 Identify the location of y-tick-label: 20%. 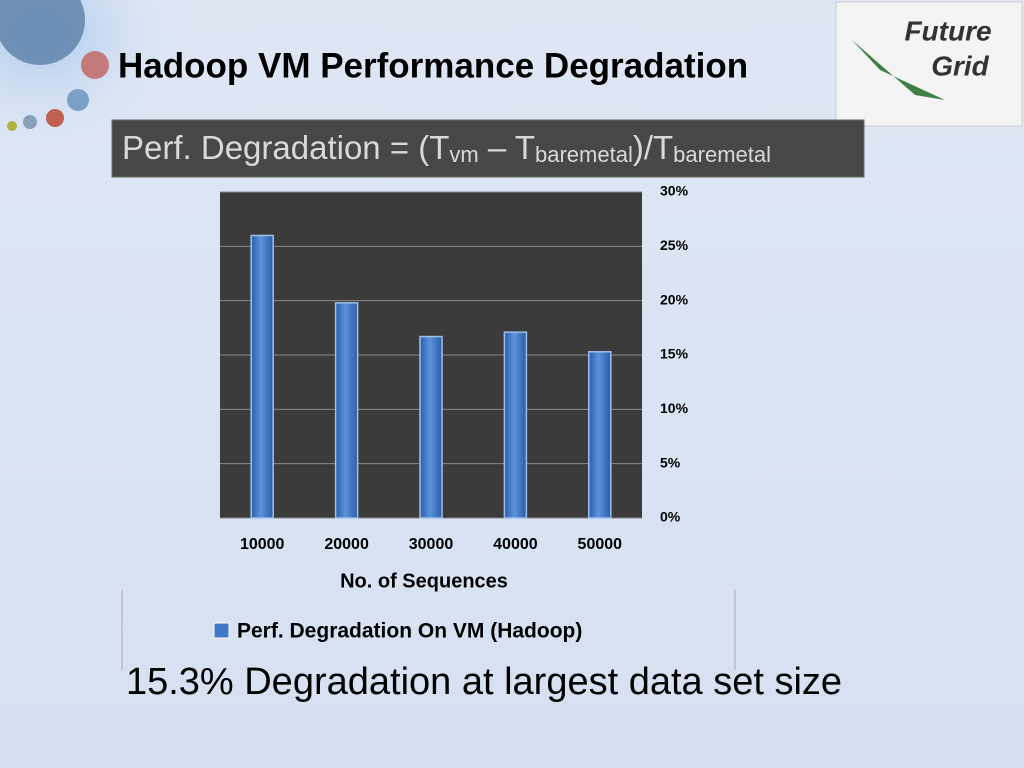
(674, 299).